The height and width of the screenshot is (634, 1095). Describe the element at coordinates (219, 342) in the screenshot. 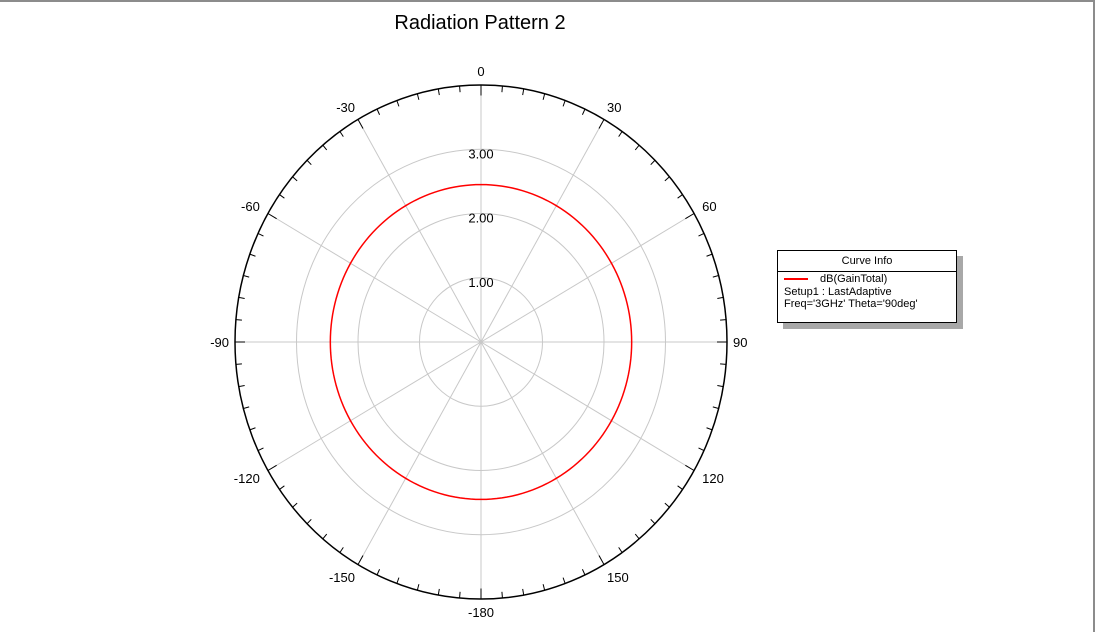

I see `angle-tick-label: -90` at that location.